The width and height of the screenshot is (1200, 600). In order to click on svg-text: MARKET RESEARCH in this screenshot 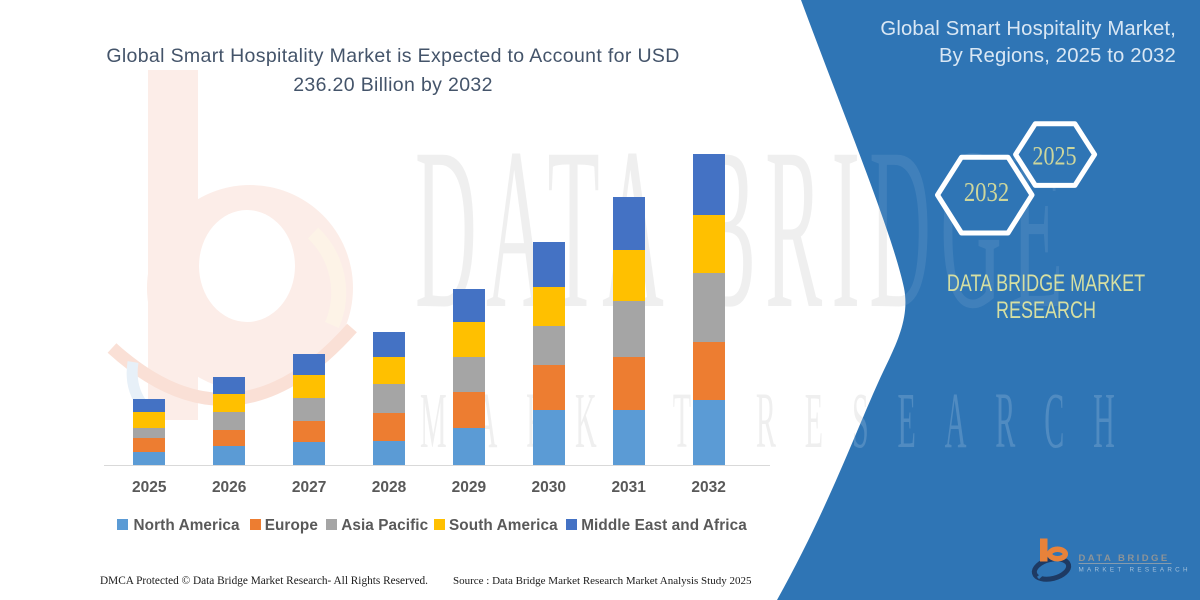, I will do `click(1135, 570)`.